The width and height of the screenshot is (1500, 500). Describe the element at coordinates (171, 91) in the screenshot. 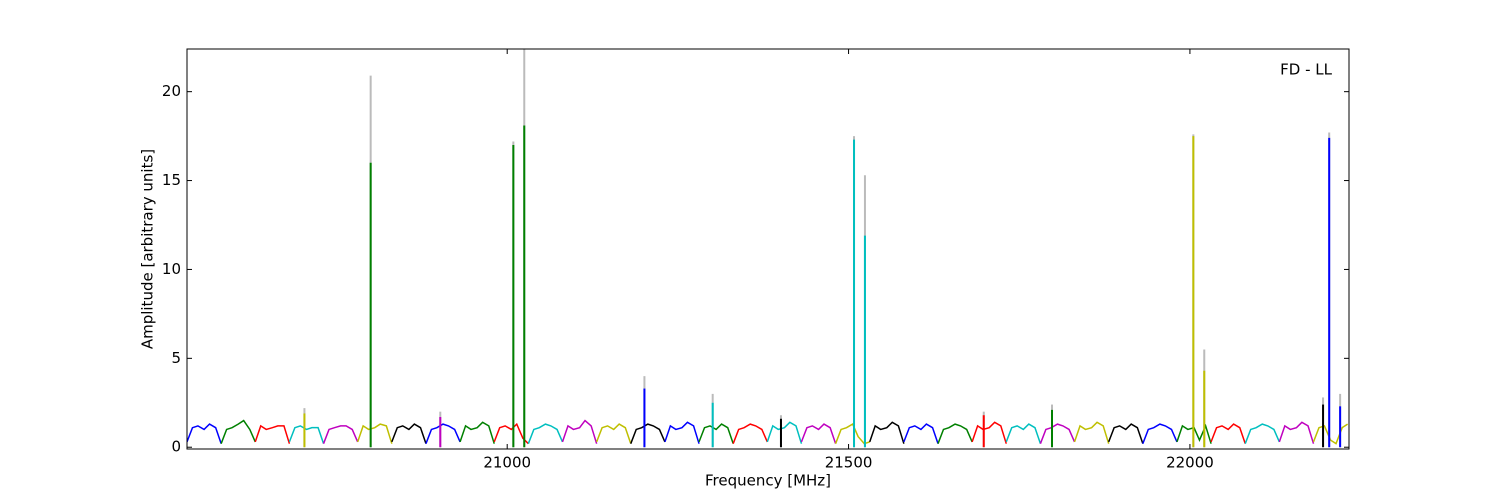

I see `y-tick-label: 20` at that location.